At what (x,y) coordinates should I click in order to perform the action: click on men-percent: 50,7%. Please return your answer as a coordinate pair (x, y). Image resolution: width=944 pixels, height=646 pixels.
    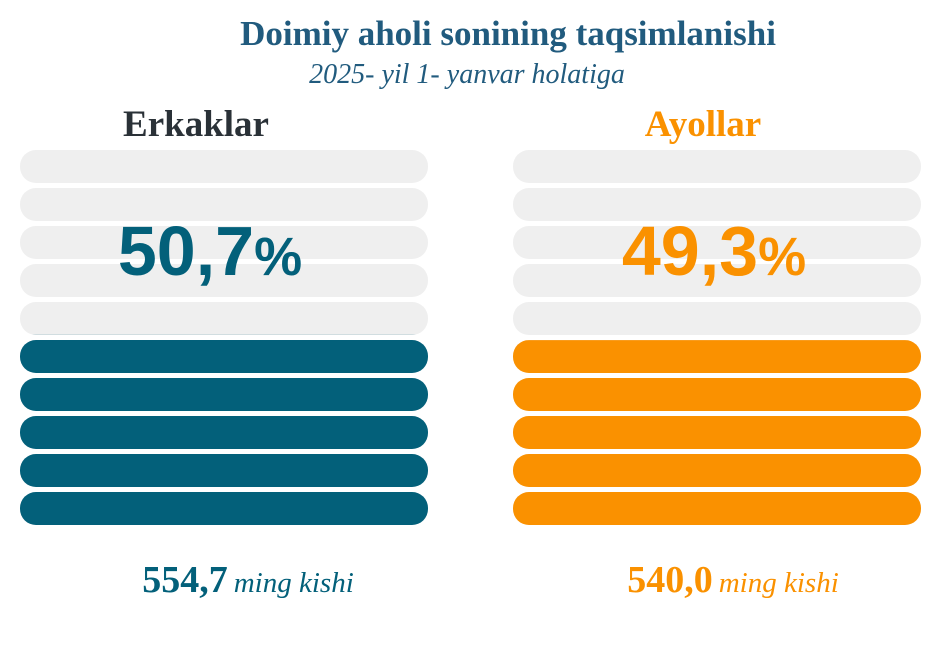
    Looking at the image, I should click on (210, 254).